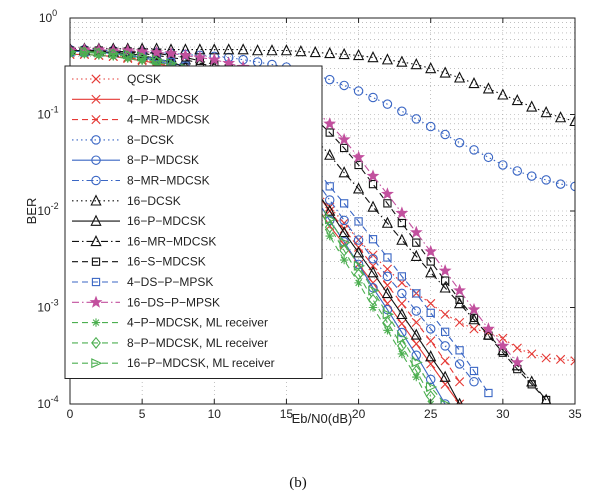 The image size is (595, 496). What do you see at coordinates (215, 414) in the screenshot?
I see `x-tick-label: 10` at bounding box center [215, 414].